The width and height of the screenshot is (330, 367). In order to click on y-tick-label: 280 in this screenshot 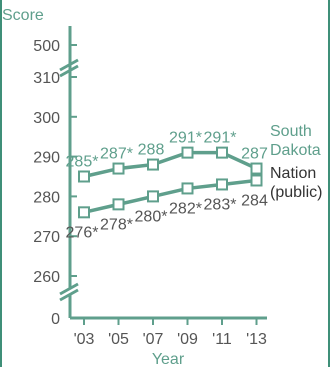, I will do `click(46, 197)`.